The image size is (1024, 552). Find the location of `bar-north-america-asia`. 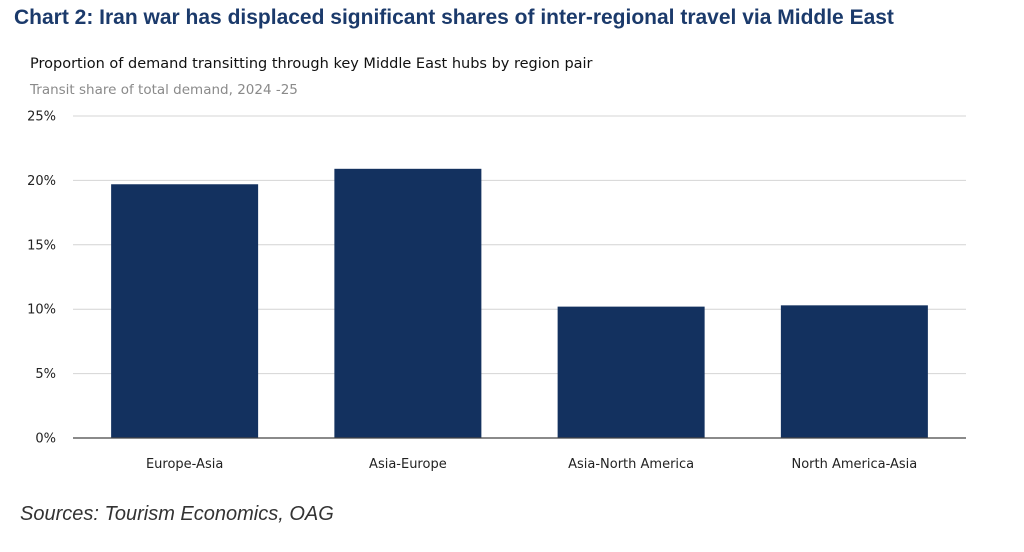

bar-north-america-asia is located at coordinates (854, 371).